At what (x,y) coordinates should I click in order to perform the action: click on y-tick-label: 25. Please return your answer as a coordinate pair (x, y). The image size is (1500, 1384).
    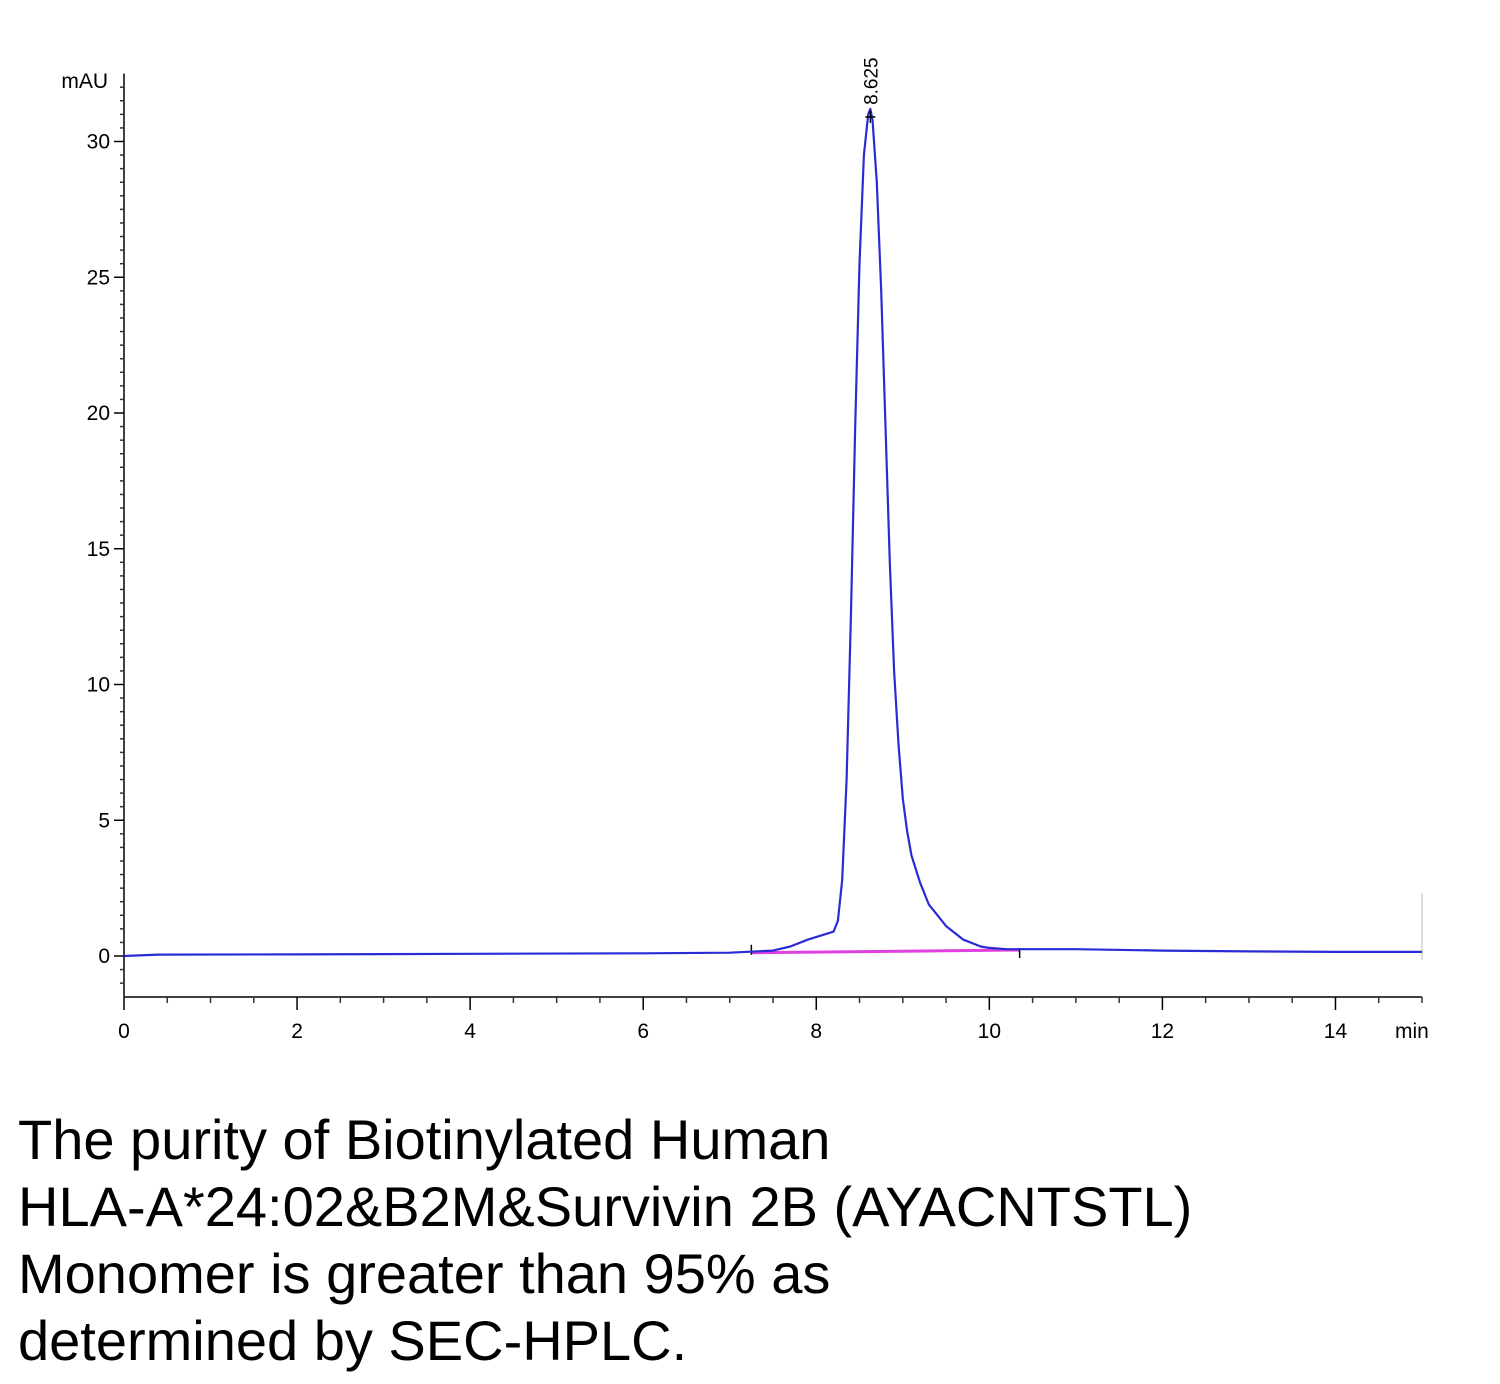
    Looking at the image, I should click on (98, 277).